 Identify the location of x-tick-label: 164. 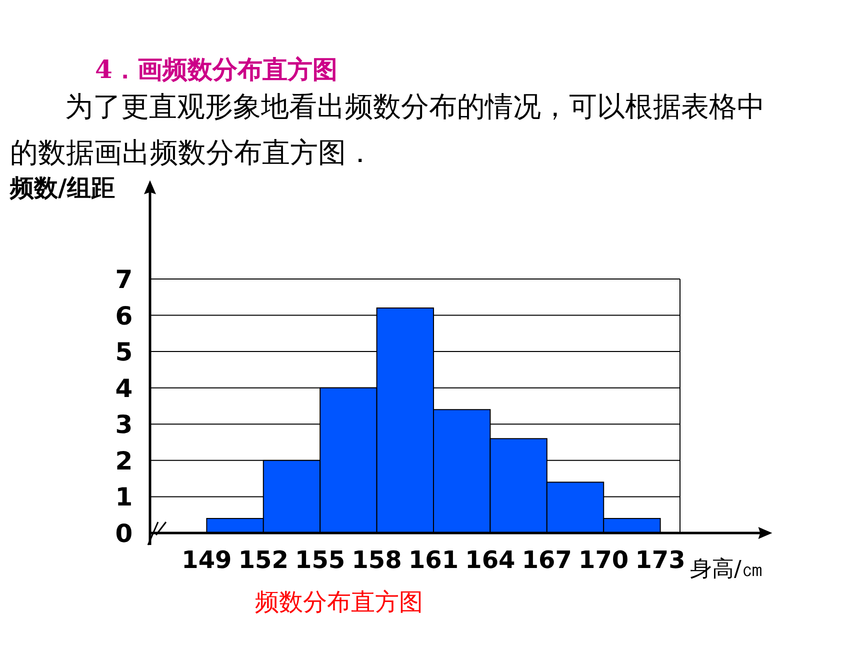
(490, 560).